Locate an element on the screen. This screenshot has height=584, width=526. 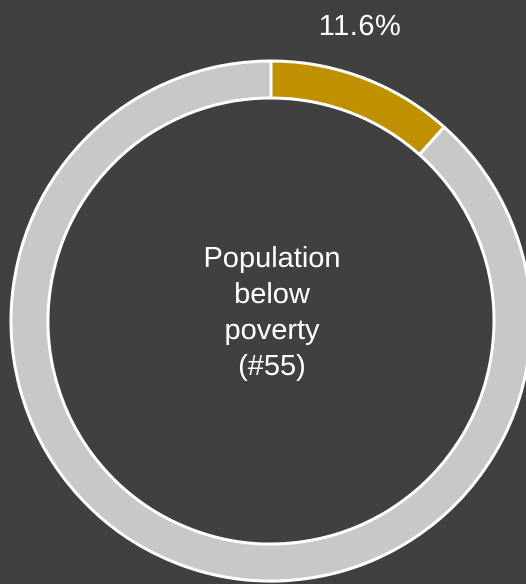
center-label-line-2: below is located at coordinates (272, 294).